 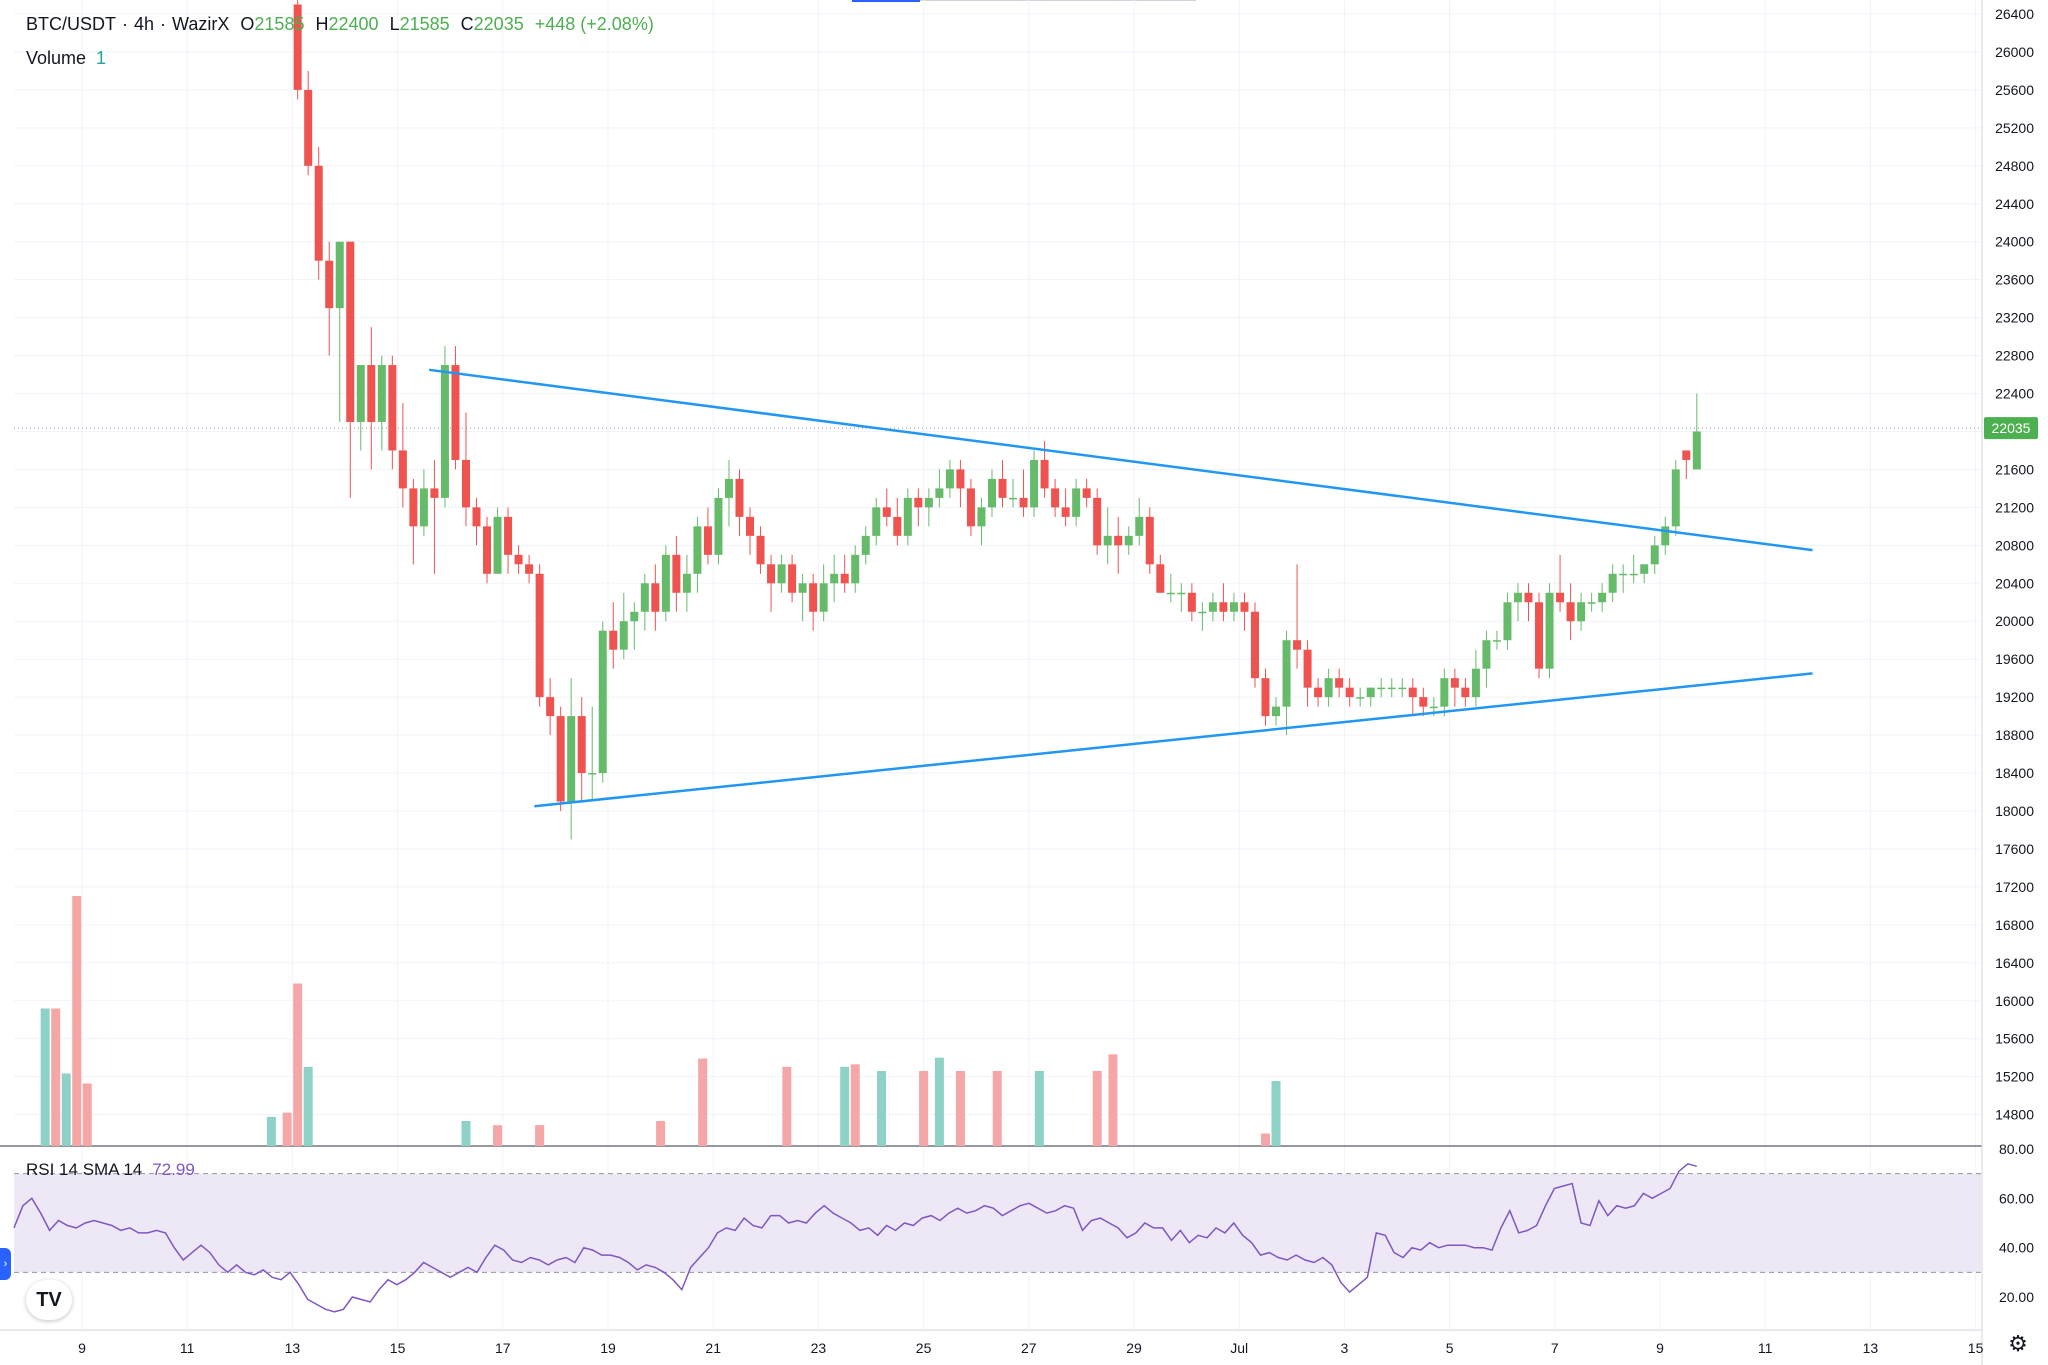 What do you see at coordinates (1120, 460) in the screenshot?
I see `trendline-upper` at bounding box center [1120, 460].